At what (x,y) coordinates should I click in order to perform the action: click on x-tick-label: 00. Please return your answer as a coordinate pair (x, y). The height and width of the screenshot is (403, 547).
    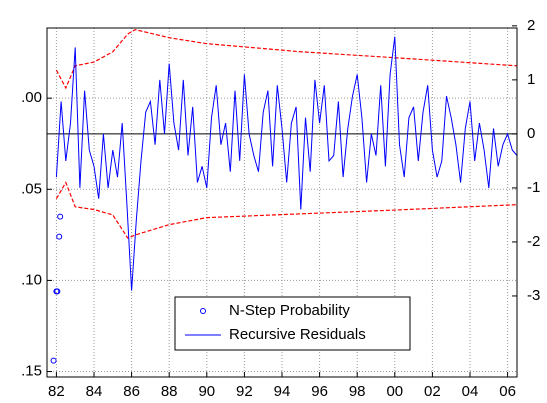
    Looking at the image, I should click on (394, 391).